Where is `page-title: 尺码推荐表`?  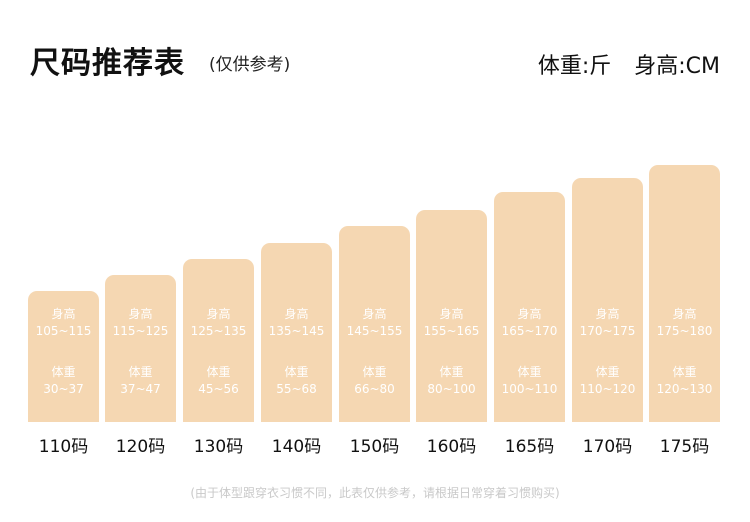 page-title: 尺码推荐表 is located at coordinates (107, 63).